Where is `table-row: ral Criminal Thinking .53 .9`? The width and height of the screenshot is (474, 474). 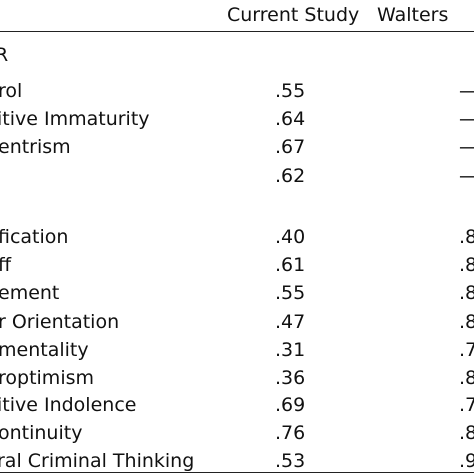
table-row: ral Criminal Thinking .53 .9 is located at coordinates (237, 461).